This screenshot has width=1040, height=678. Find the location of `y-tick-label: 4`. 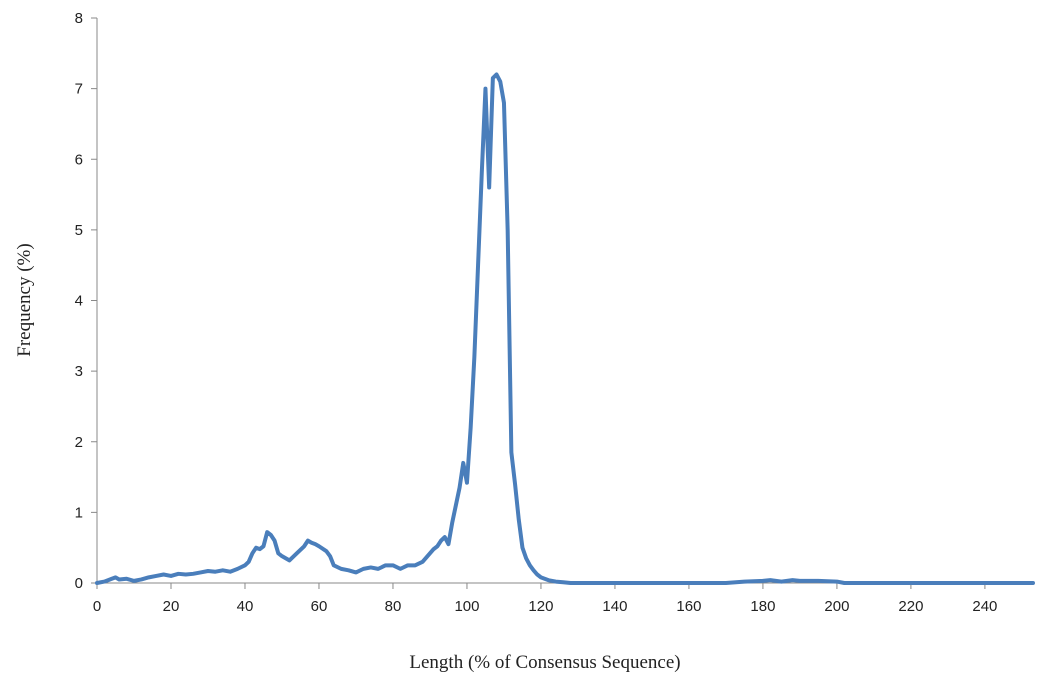

y-tick-label: 4 is located at coordinates (79, 301).